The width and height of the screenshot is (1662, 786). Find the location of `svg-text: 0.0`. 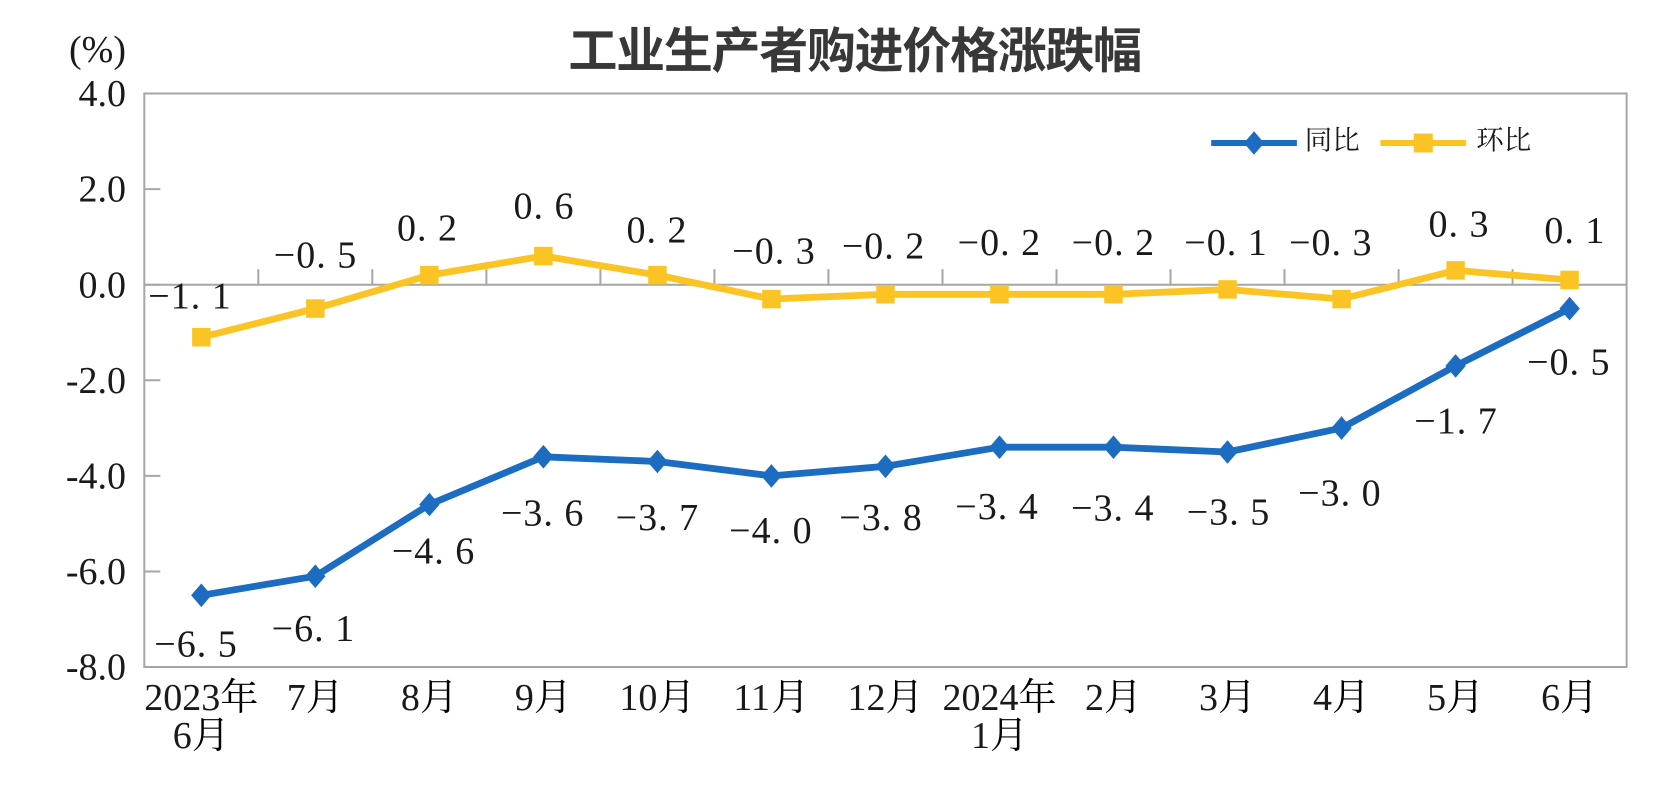

svg-text: 0.0 is located at coordinates (103, 285).